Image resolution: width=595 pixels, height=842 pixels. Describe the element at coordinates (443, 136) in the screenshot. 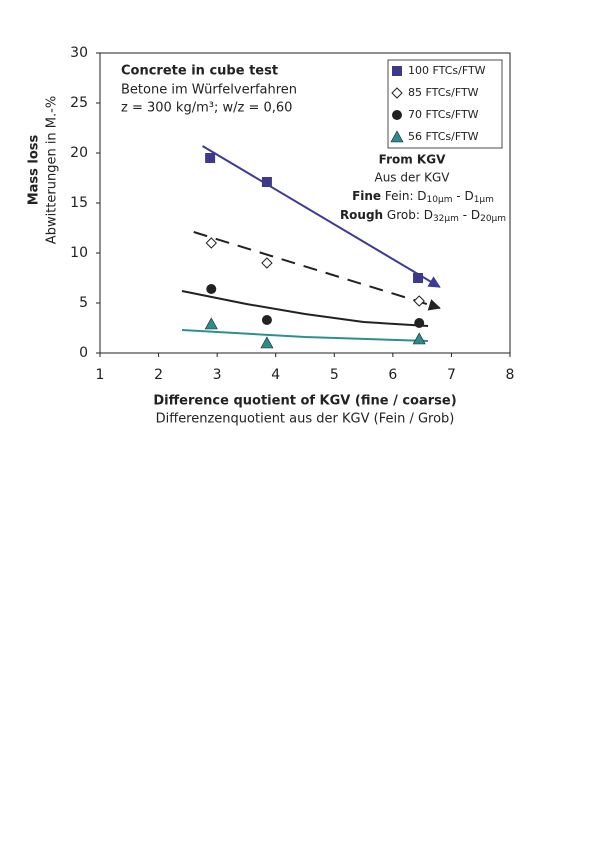

I see `legend-label: 56 FTCs/FTW` at that location.